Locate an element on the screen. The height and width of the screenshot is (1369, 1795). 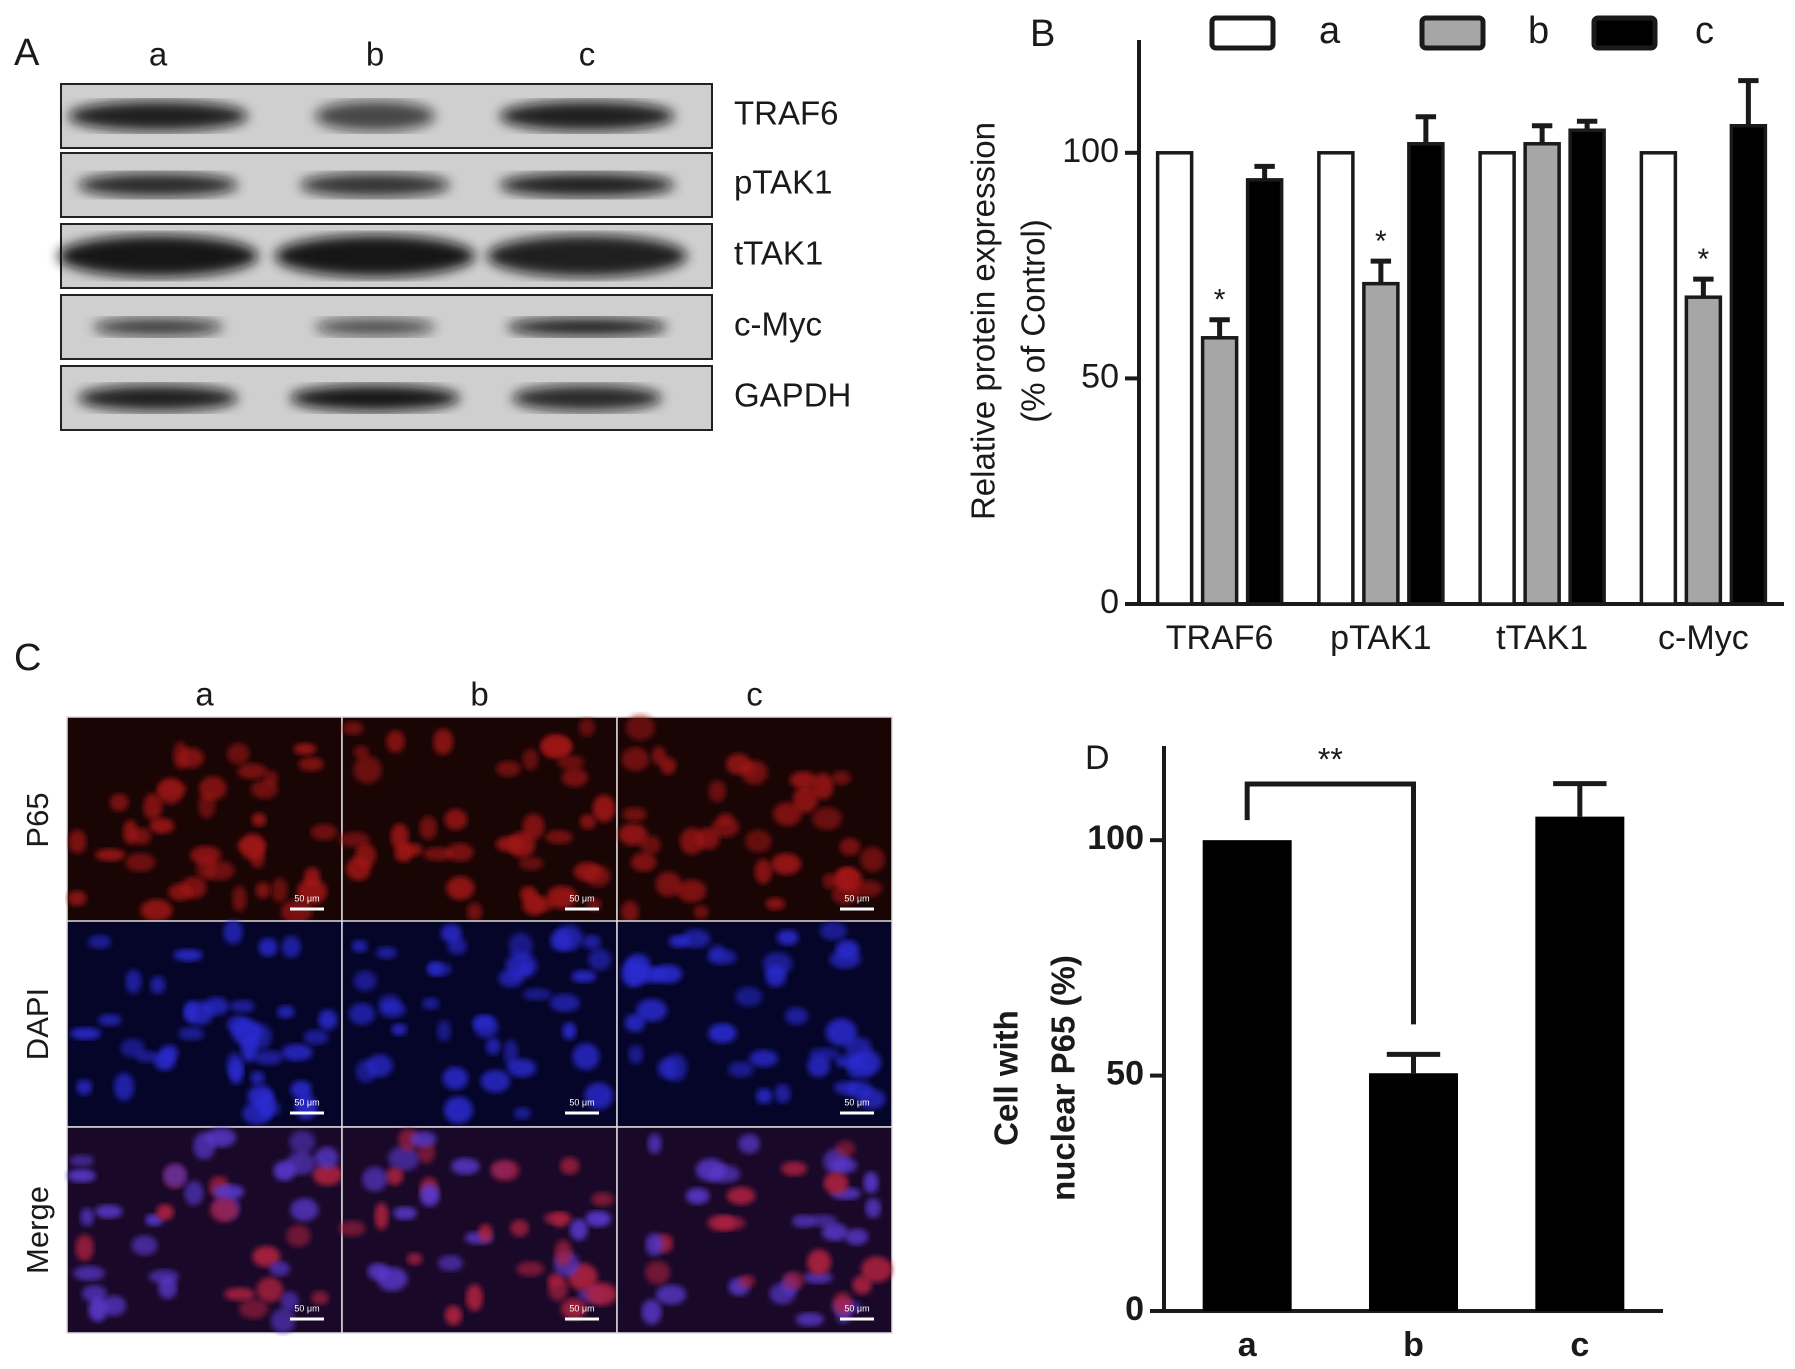
row-label: P65 is located at coordinates (37, 819).